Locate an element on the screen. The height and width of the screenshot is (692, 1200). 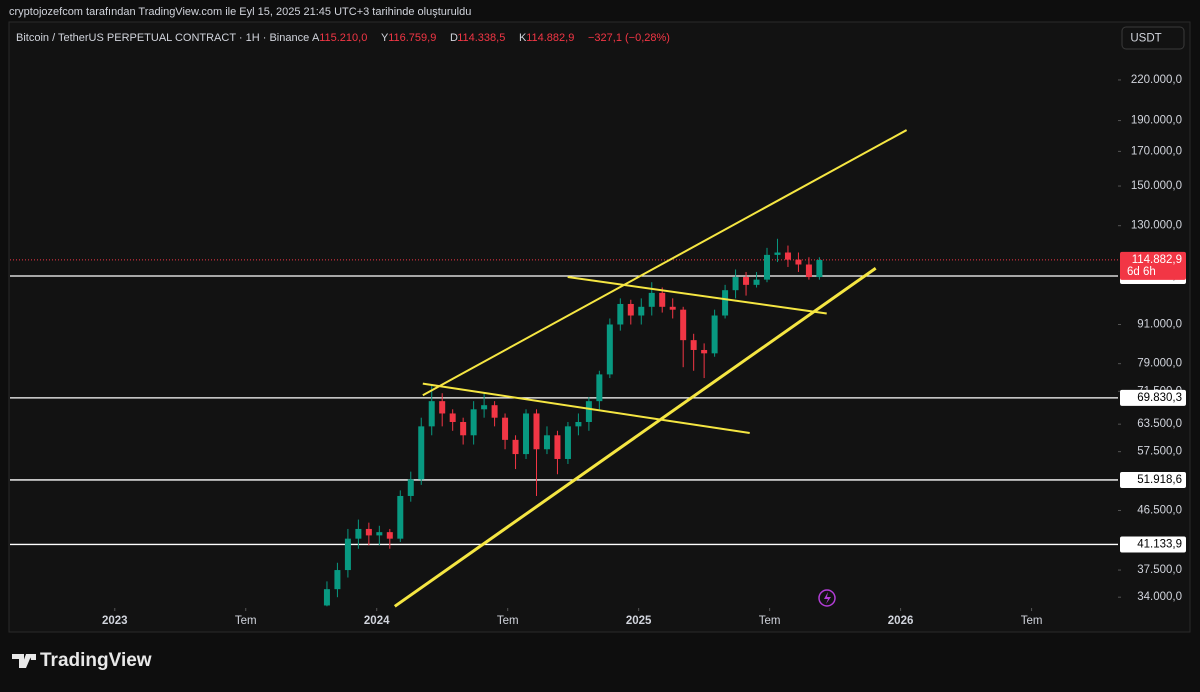
y-tick-label: 220.000,0 is located at coordinates (1156, 80).